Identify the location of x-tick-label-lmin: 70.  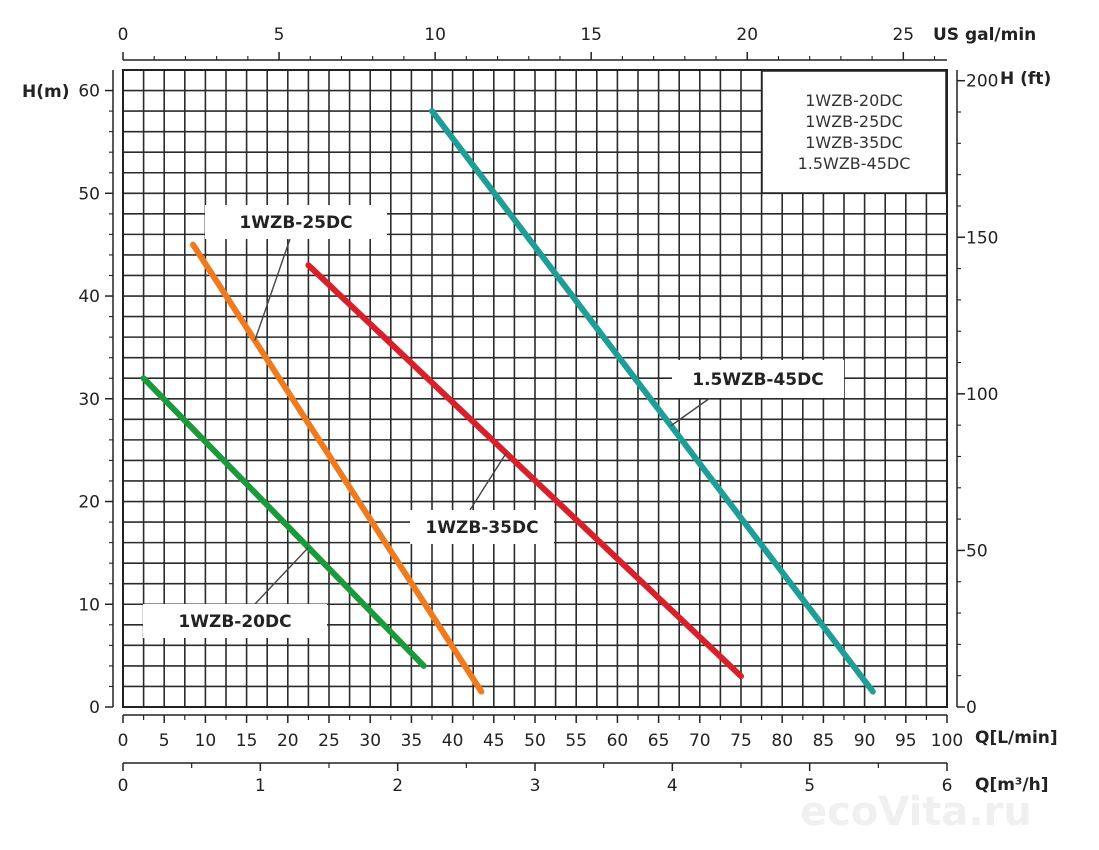
(700, 741).